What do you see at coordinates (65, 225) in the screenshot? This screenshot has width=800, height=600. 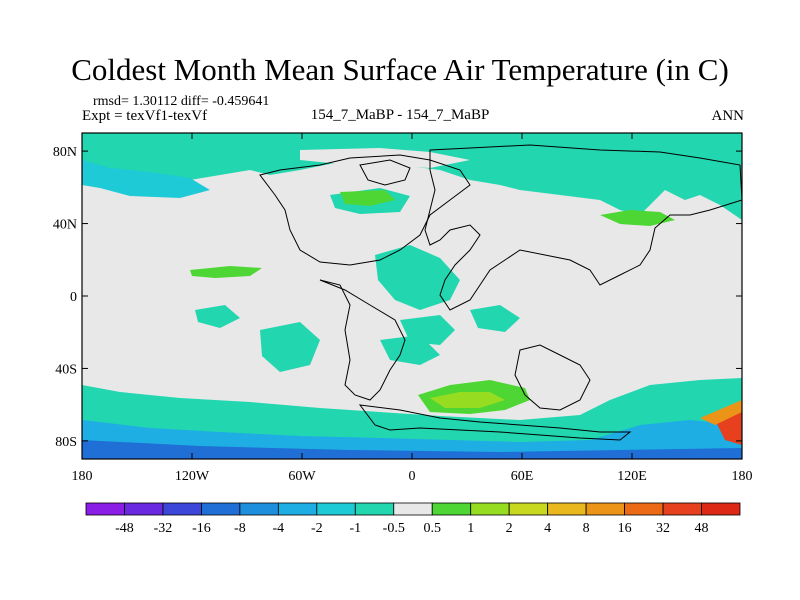 I see `y-tick-label: 40N` at bounding box center [65, 225].